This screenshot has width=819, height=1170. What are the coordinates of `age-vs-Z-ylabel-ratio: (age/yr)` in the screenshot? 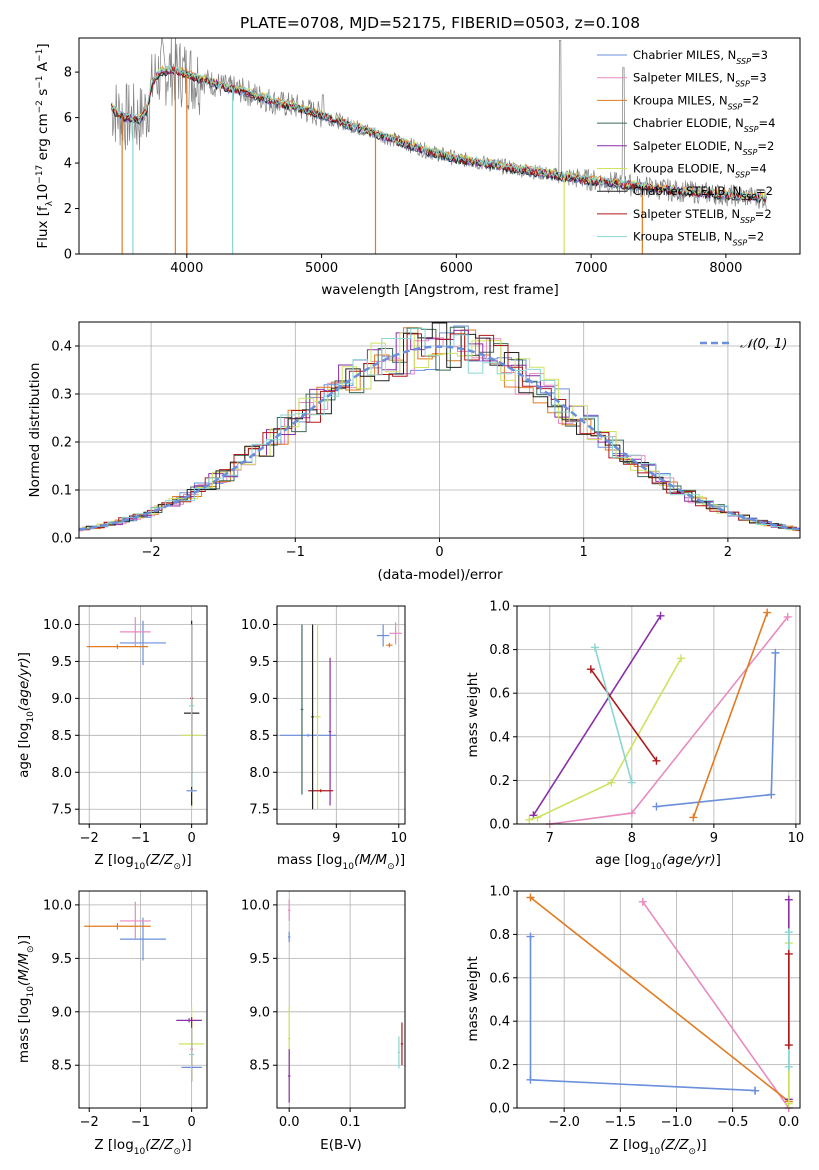 It's located at (24, 684).